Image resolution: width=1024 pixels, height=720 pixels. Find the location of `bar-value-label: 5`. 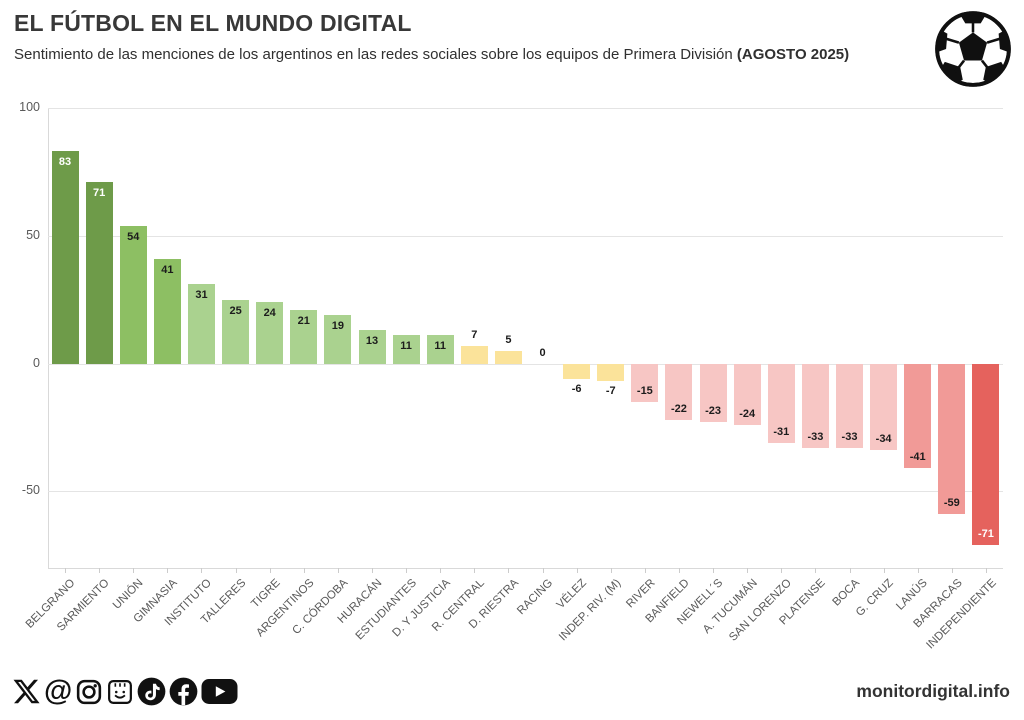

bar-value-label: 5 is located at coordinates (508, 339).